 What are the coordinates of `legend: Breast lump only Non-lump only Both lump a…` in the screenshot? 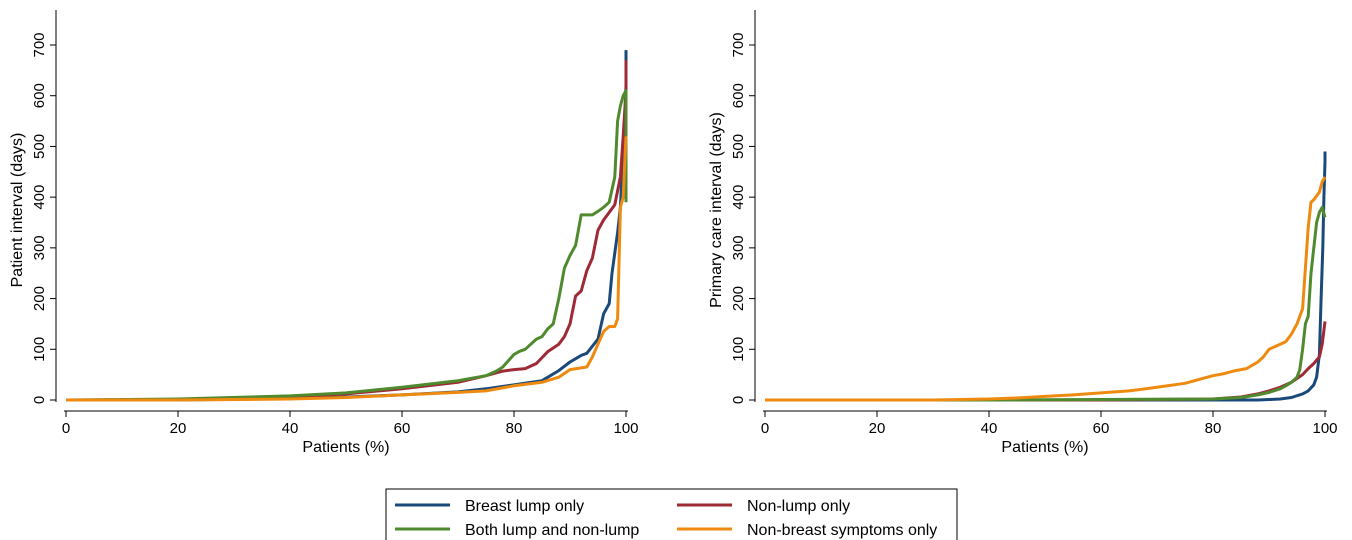 It's located at (671, 514).